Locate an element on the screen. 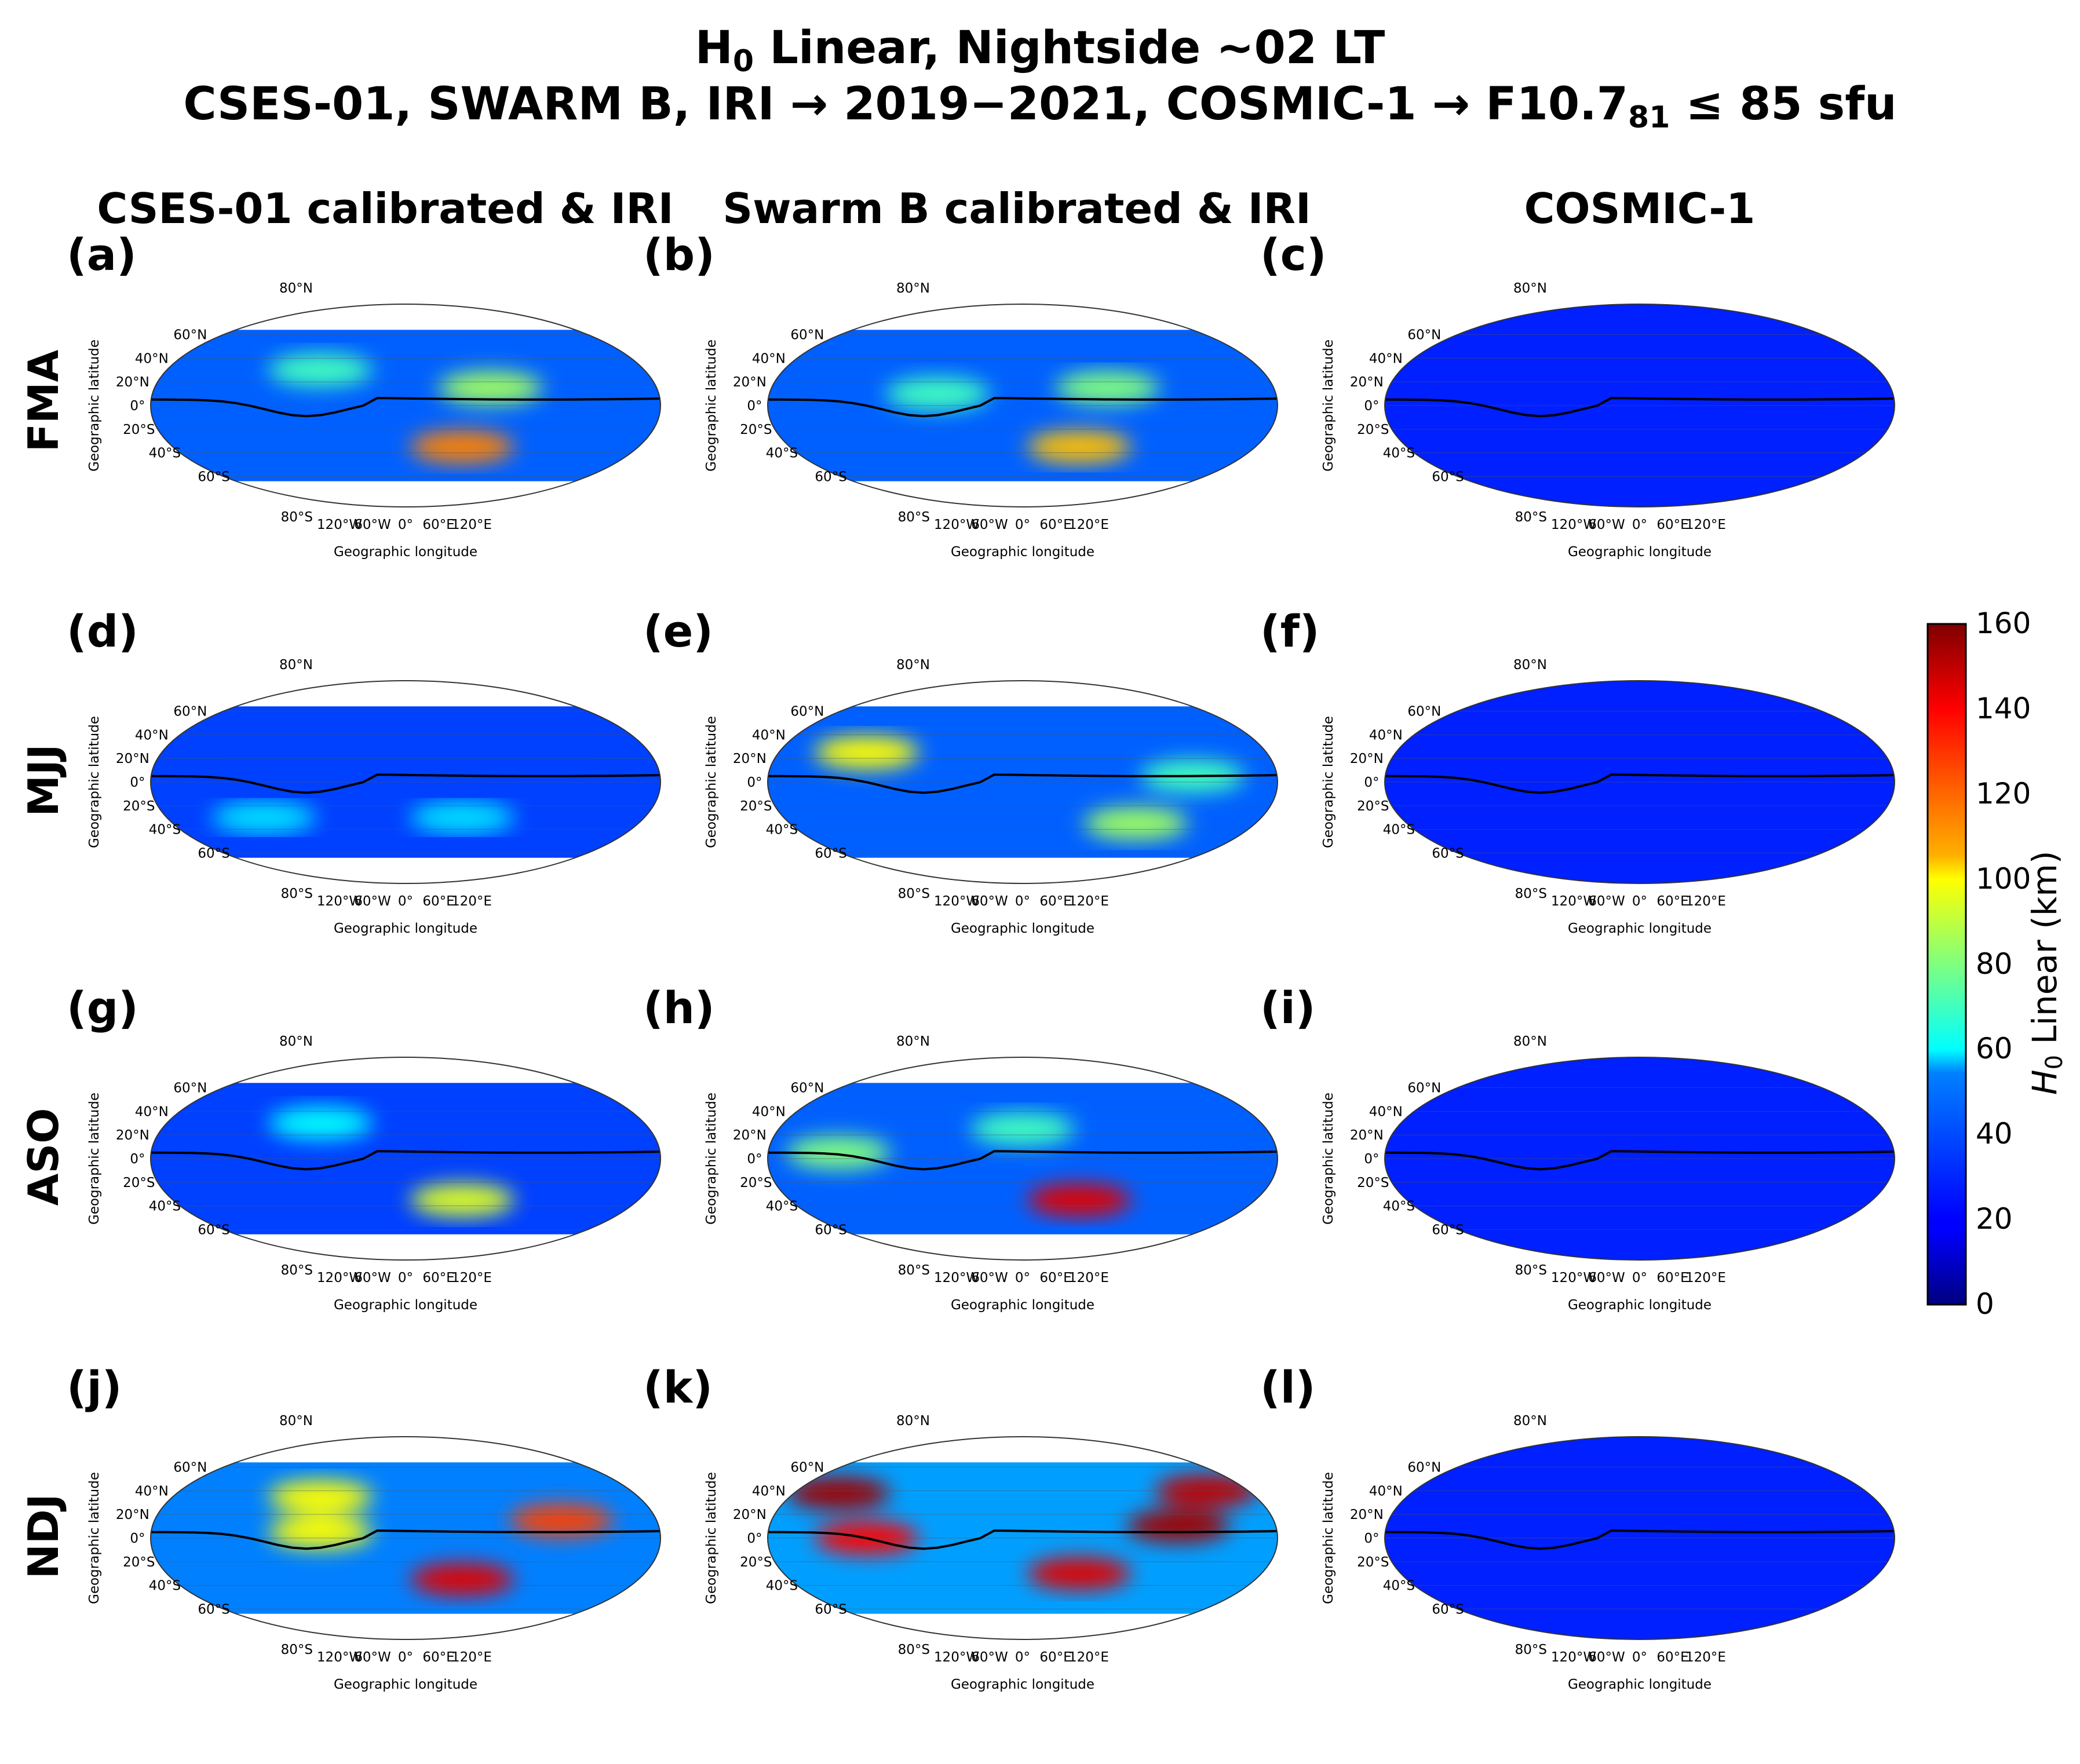 The image size is (2080, 1764). lat-tick-g-5: 20°S is located at coordinates (139, 1183).